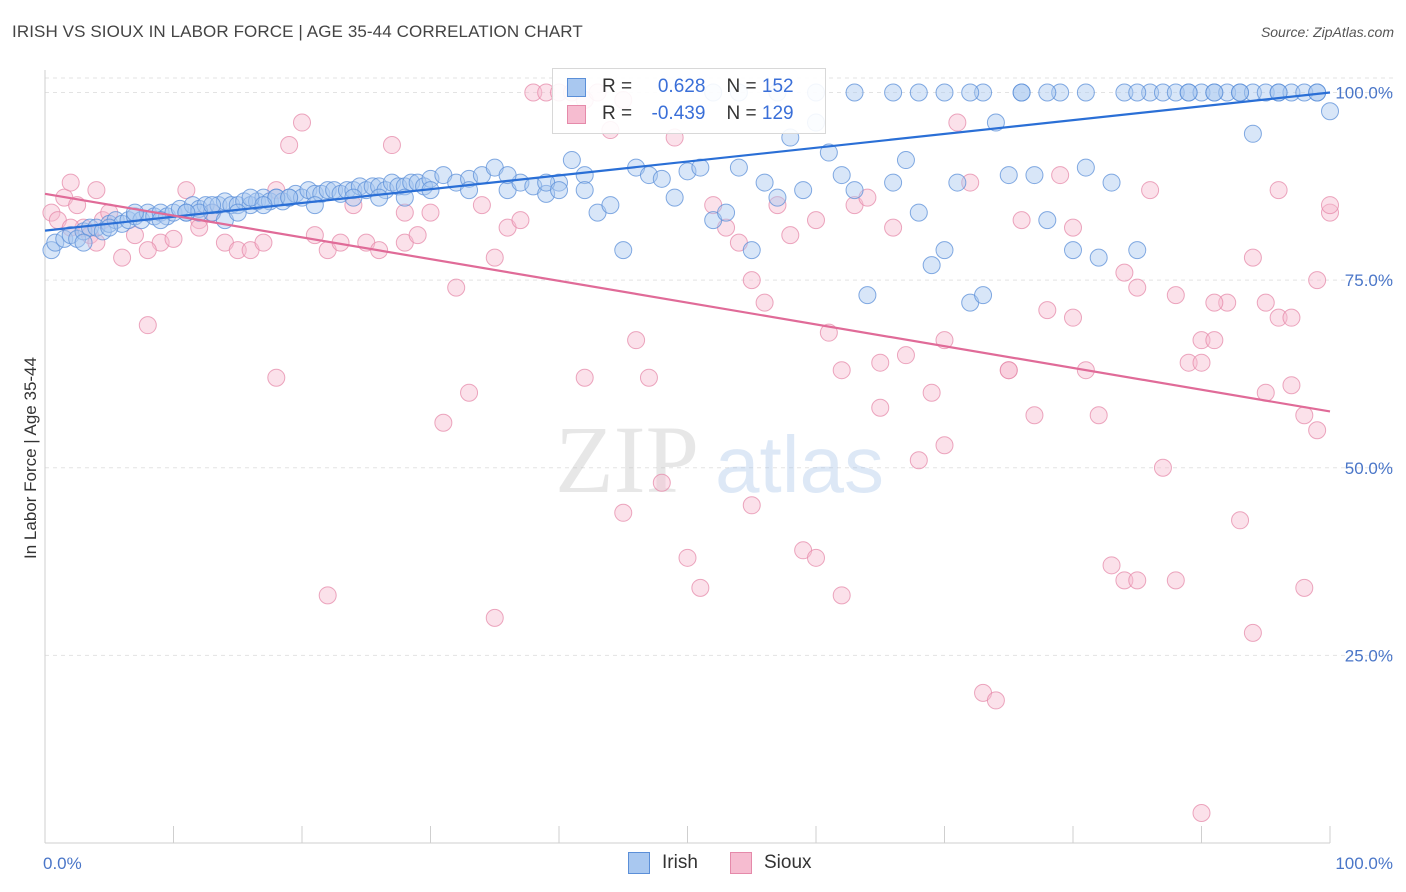  Describe the element at coordinates (639, 863) in the screenshot. I see `irish-legend-swatch` at that location.